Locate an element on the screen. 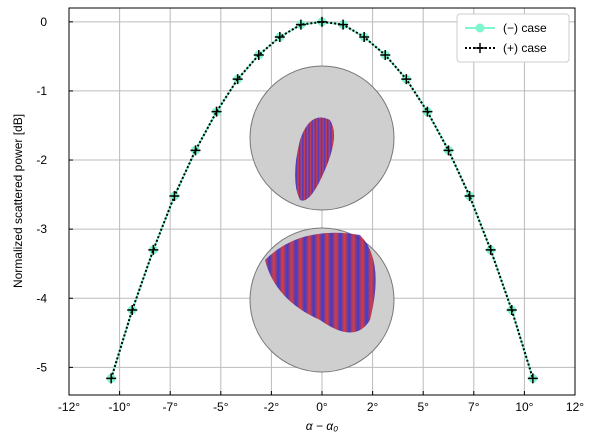  y-tick-label: -3 is located at coordinates (41, 229).